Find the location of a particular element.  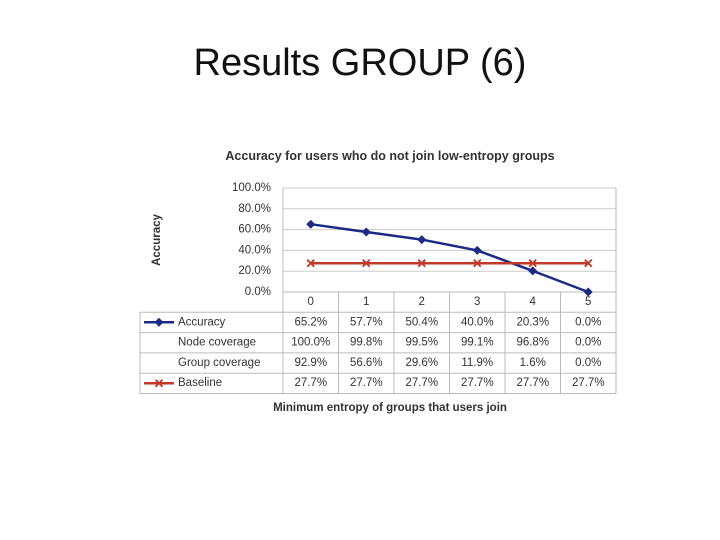

table-cell: 40.0% is located at coordinates (477, 322).